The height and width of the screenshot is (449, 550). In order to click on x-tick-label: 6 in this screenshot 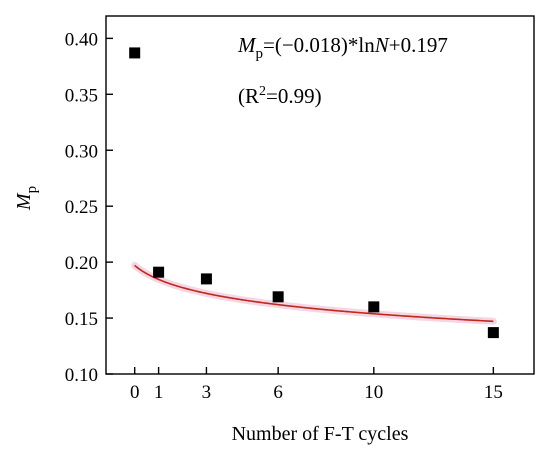, I will do `click(278, 392)`.